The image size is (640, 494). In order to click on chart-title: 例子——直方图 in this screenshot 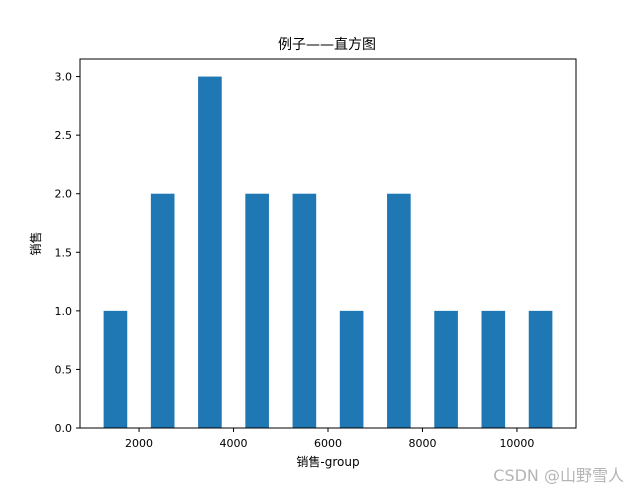, I will do `click(327, 44)`.